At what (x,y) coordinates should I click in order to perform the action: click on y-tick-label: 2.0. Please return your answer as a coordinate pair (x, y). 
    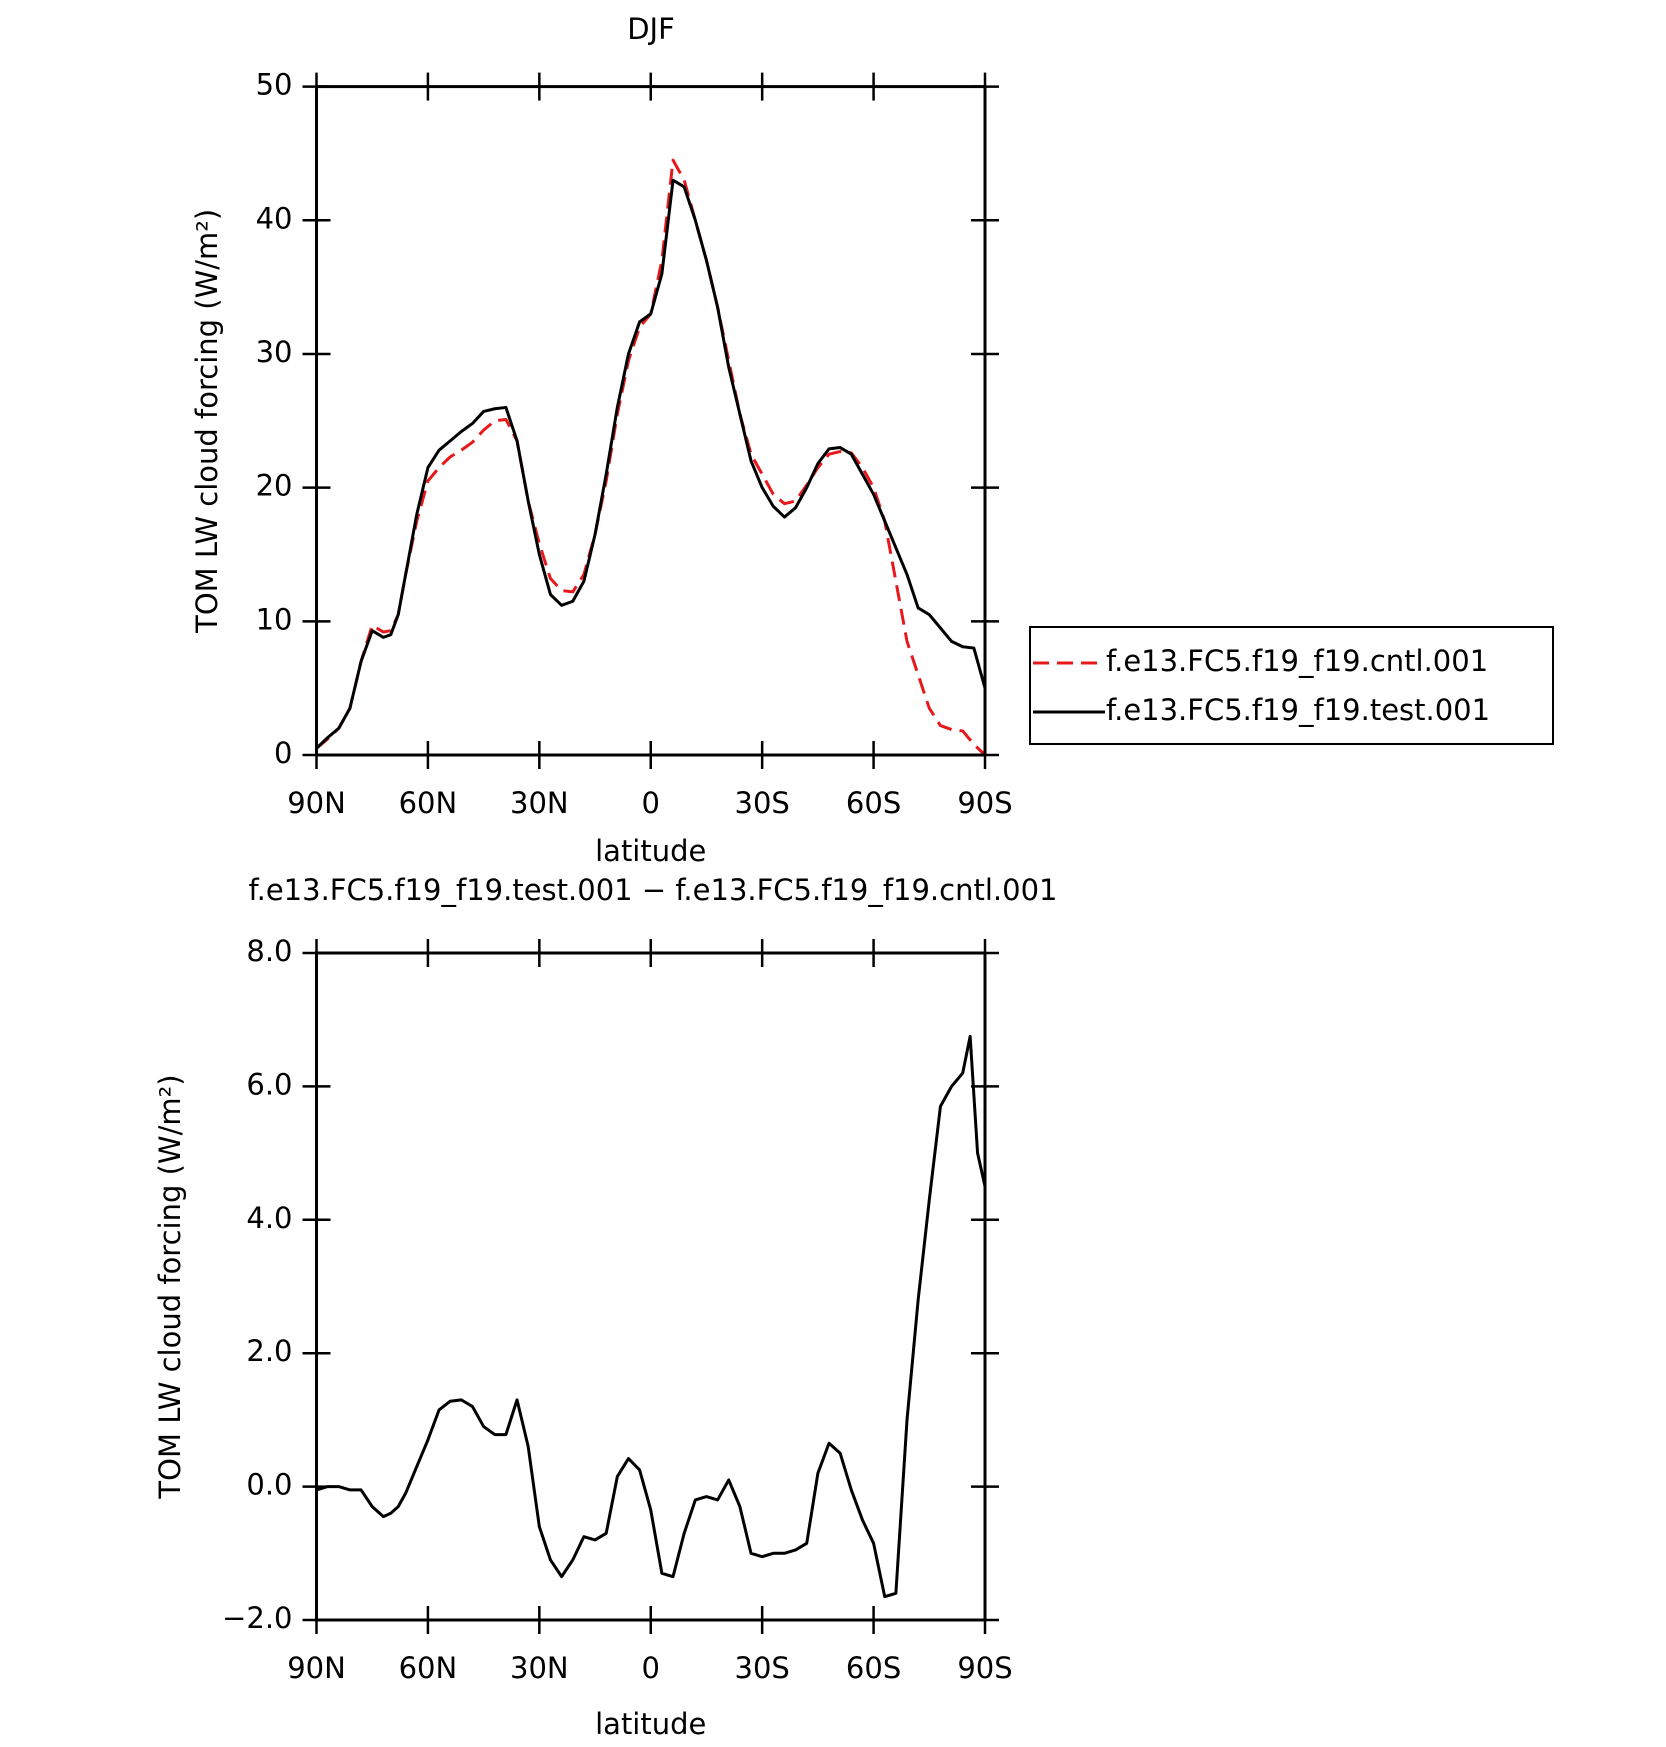
    Looking at the image, I should click on (269, 1351).